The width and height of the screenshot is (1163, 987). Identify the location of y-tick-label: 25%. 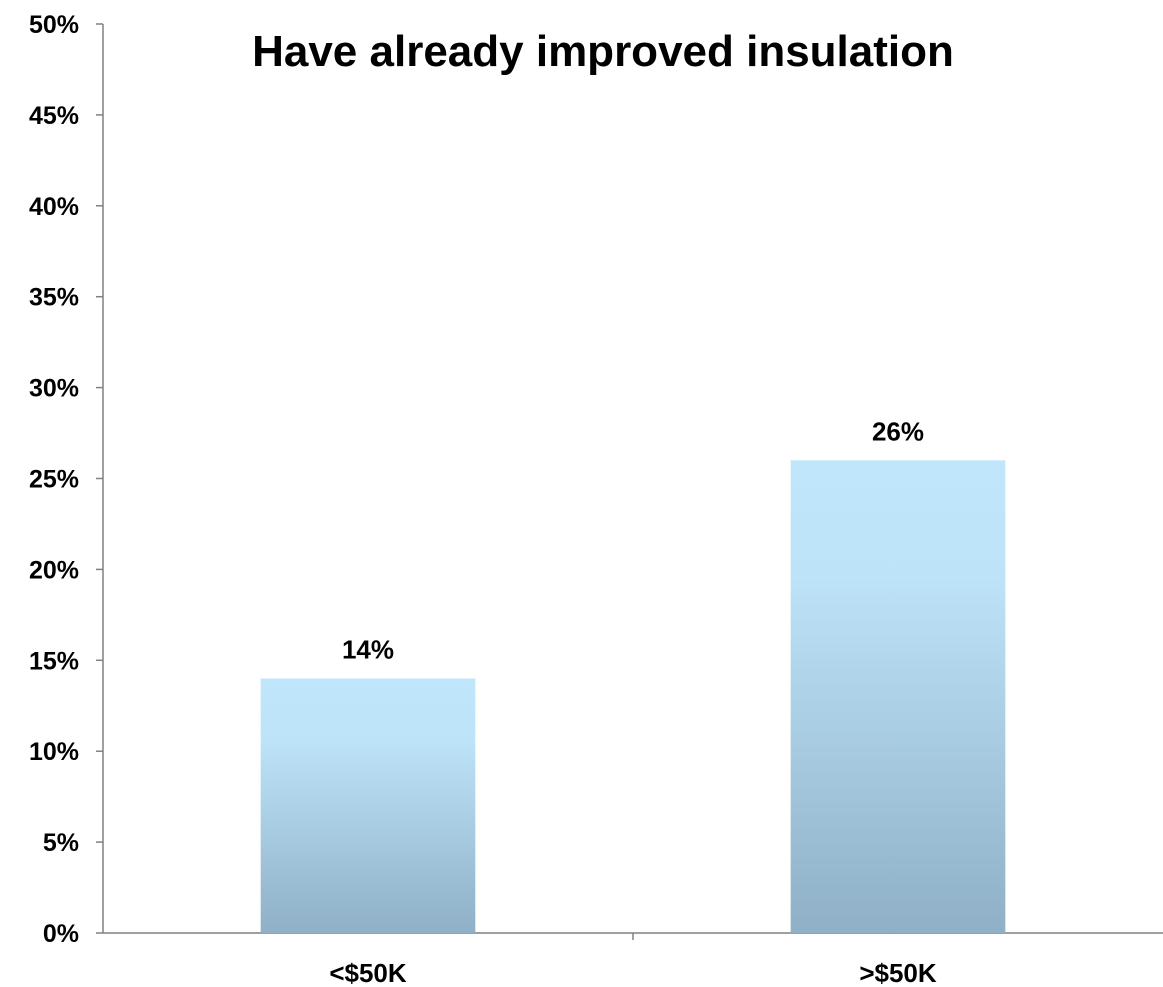
(54, 480).